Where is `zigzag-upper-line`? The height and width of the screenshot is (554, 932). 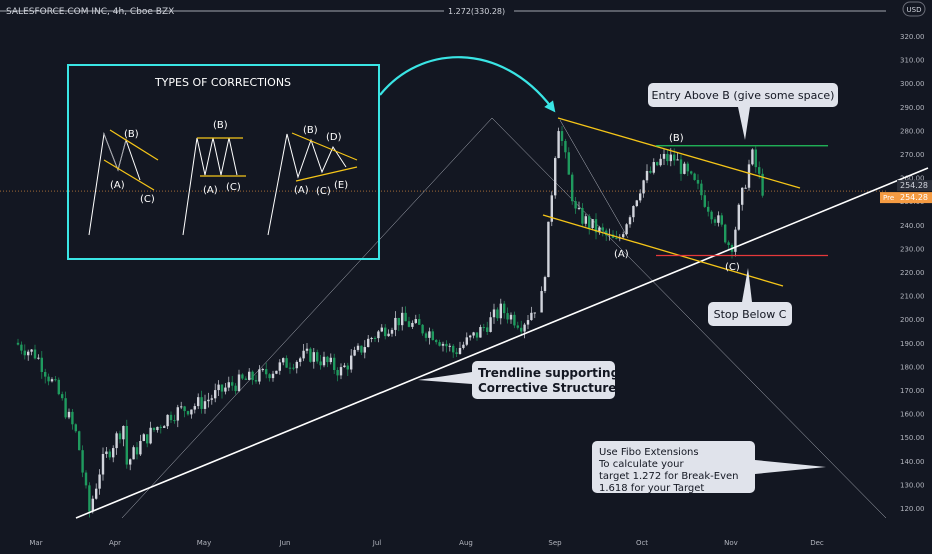 zigzag-upper-line is located at coordinates (134, 145).